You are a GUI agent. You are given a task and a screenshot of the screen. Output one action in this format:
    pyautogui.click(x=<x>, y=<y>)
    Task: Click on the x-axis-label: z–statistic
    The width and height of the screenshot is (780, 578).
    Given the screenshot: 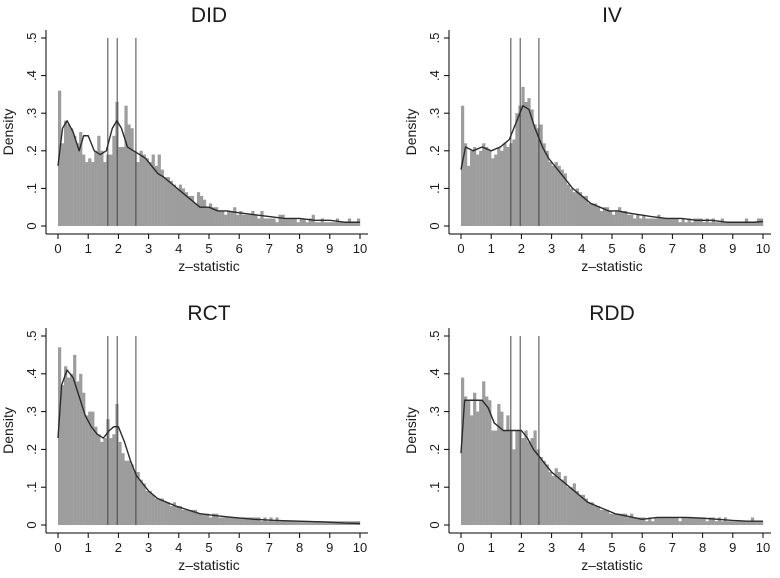 What is the action you would take?
    pyautogui.click(x=208, y=565)
    